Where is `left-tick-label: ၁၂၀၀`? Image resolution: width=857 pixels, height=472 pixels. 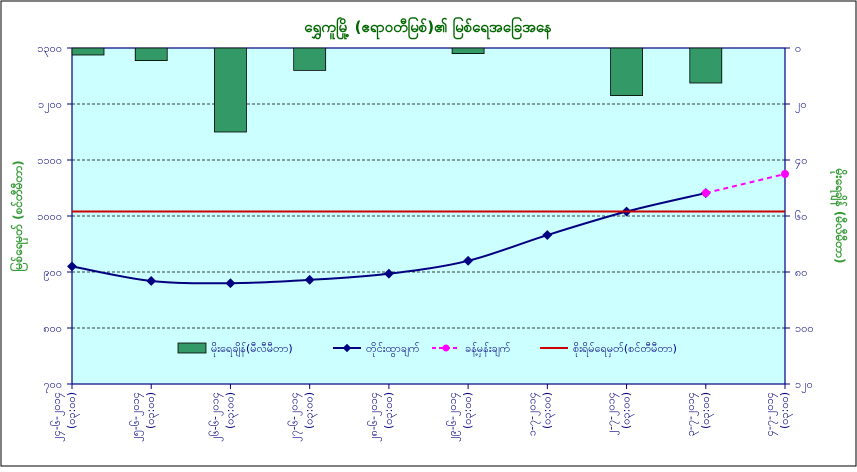
left-tick-label: ၁၂၀၀ is located at coordinates (50, 105).